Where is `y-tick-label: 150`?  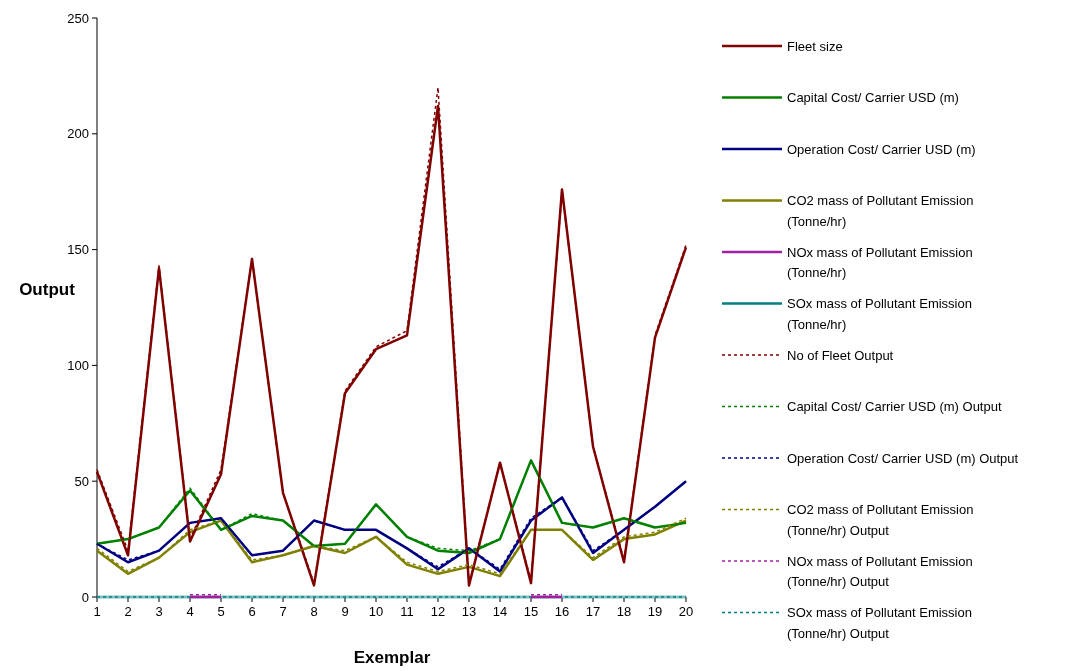
y-tick-label: 150 is located at coordinates (78, 250).